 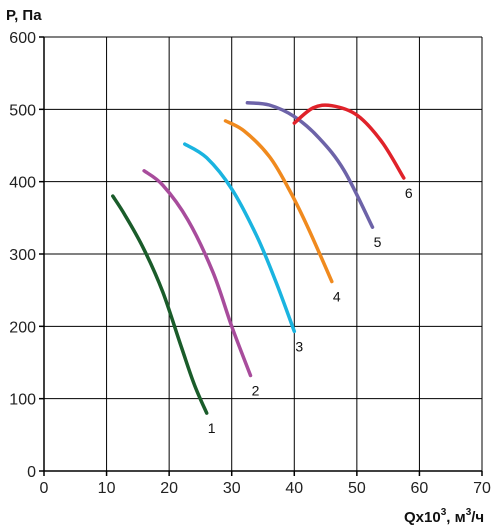 What do you see at coordinates (455, 517) in the screenshot?
I see `x-axis-title-unit: , м` at bounding box center [455, 517].